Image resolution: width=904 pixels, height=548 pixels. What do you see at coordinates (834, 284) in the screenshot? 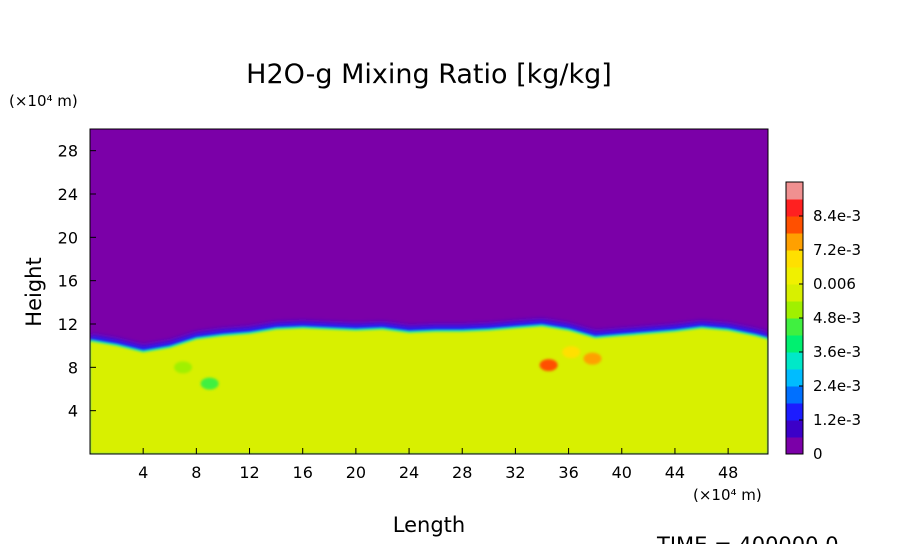
I see `colorbar-tick-label: 0.006` at bounding box center [834, 284].